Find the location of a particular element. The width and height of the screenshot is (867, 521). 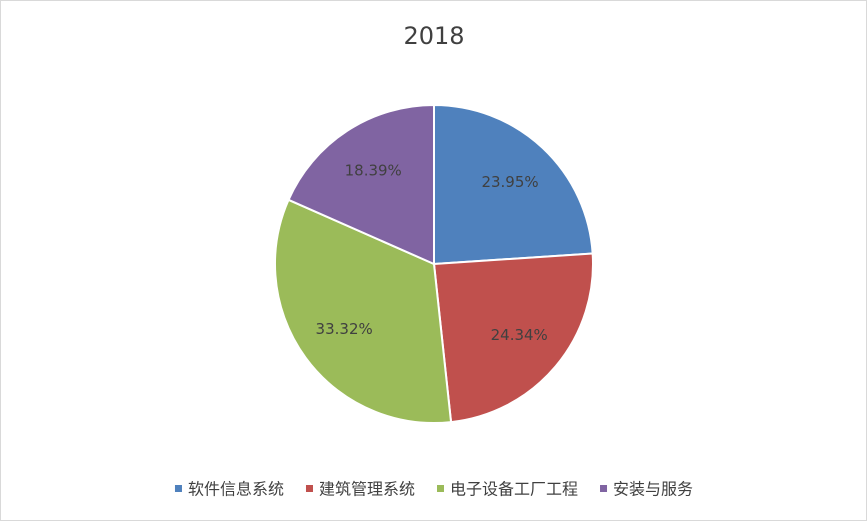

legend: 软件信息系统 建筑管理系统 电子设备工厂工程 安装与服务 is located at coordinates (433, 489).